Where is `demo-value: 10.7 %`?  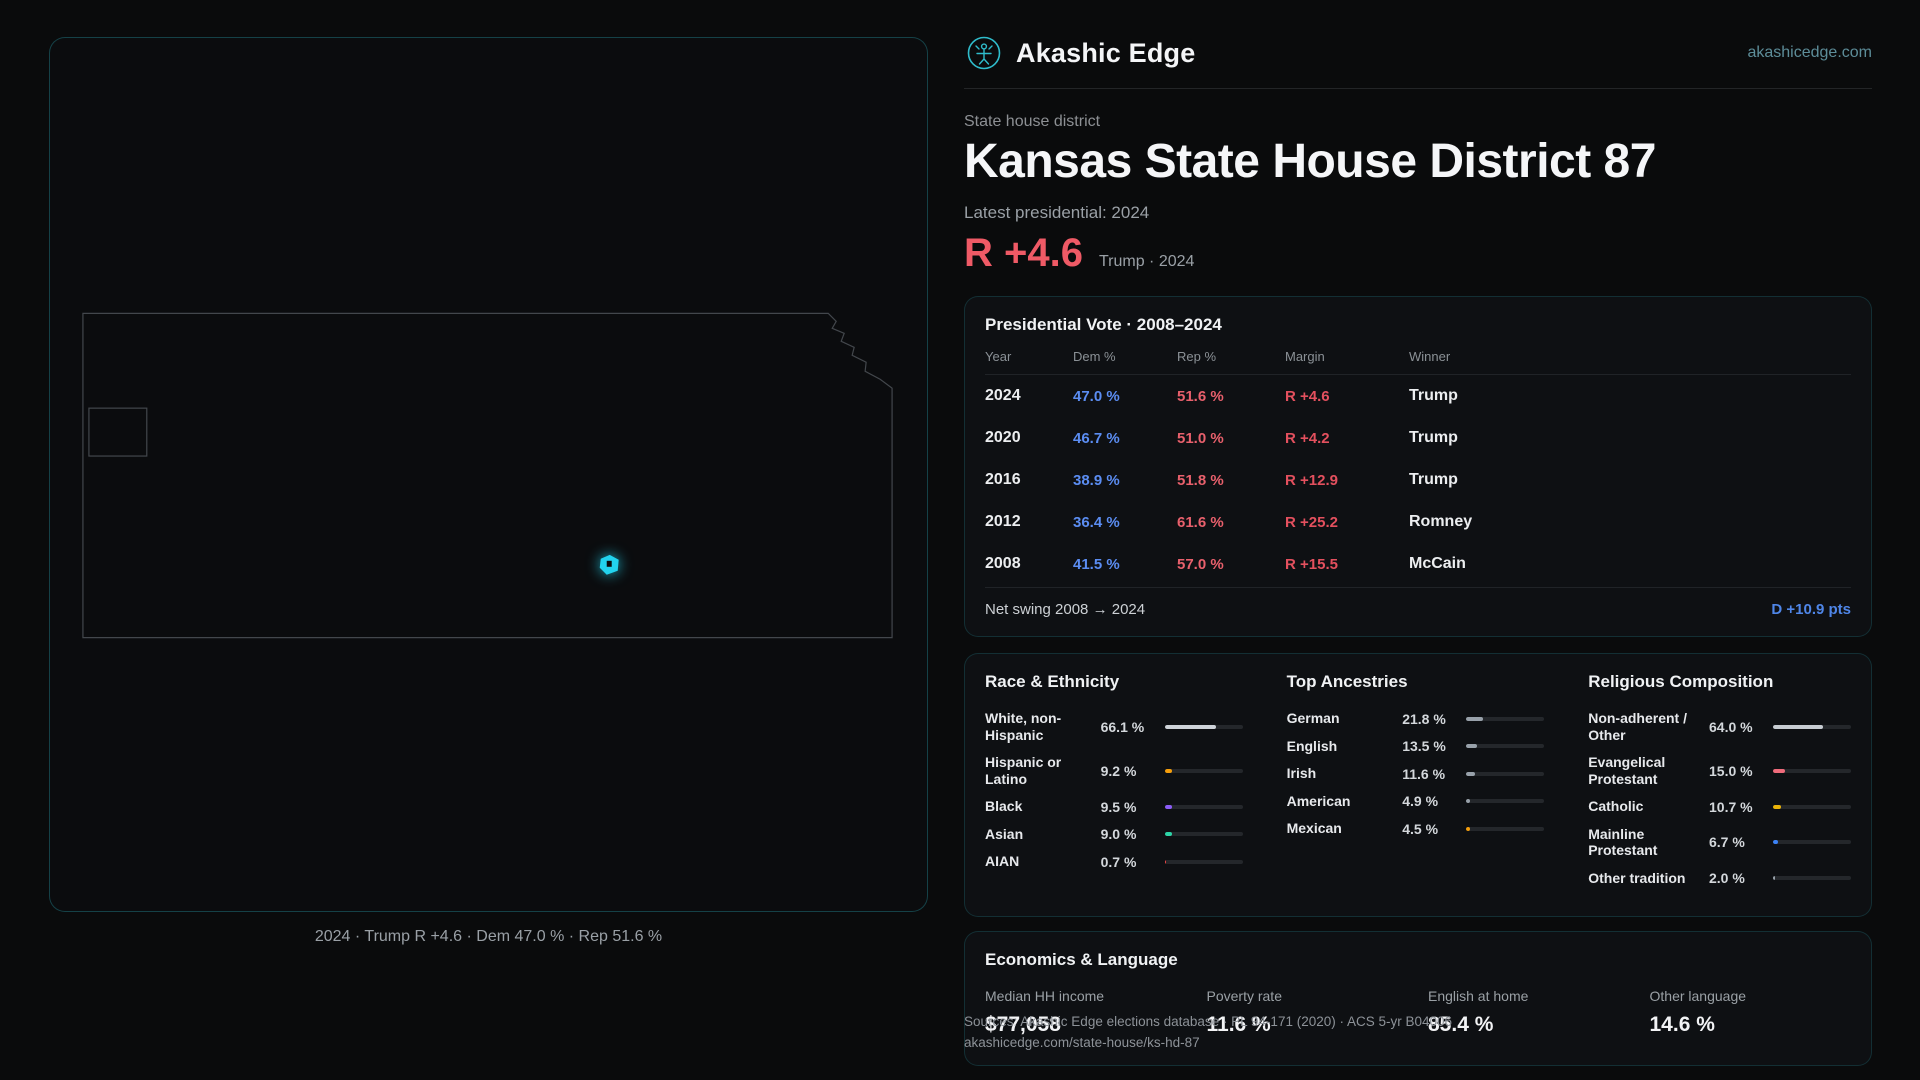 demo-value: 10.7 % is located at coordinates (1731, 806).